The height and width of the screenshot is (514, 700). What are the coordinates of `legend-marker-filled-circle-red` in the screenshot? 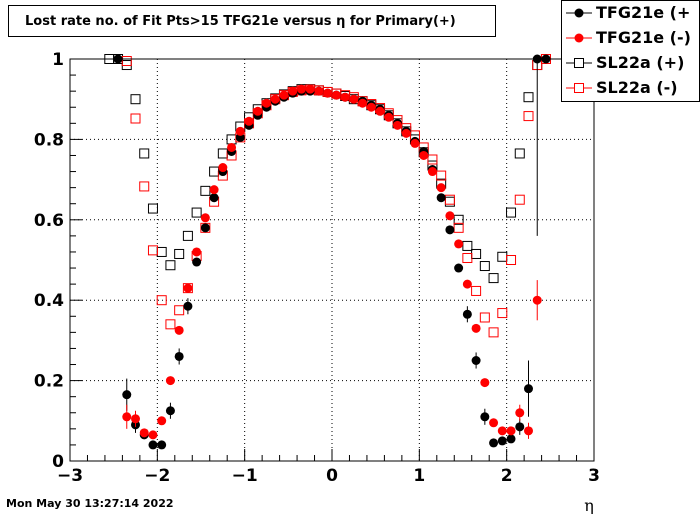 It's located at (579, 38).